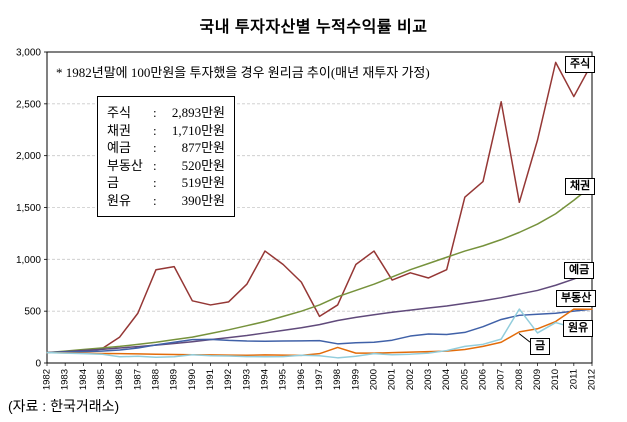  I want to click on legend-label: 주식, so click(119, 112).